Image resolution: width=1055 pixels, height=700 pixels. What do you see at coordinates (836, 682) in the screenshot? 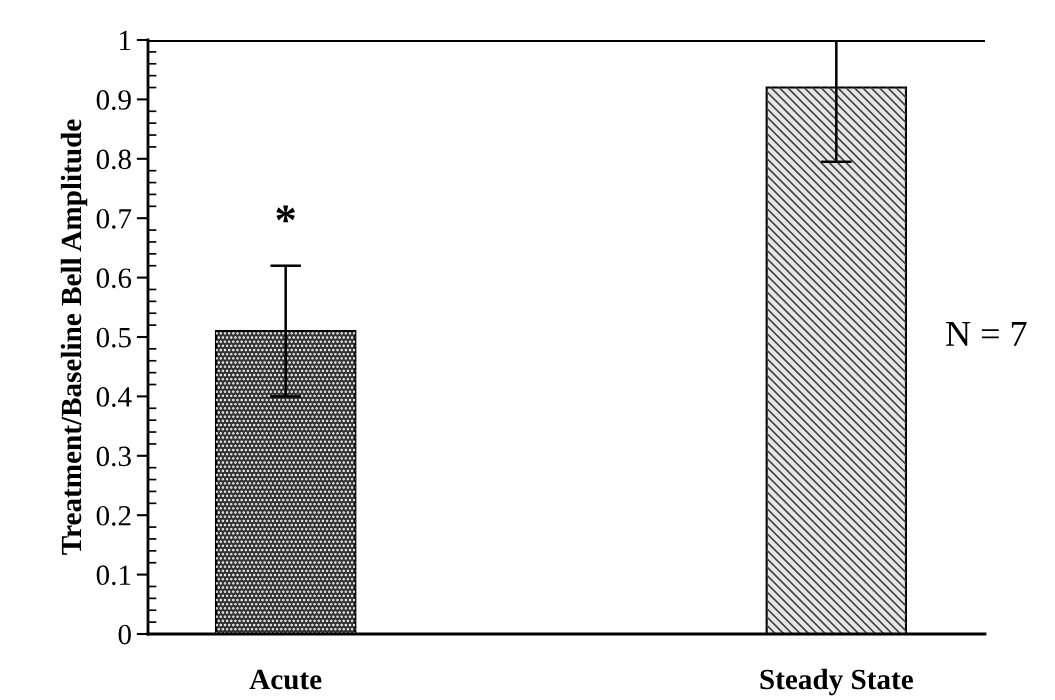
I see `x-tick-label: Steady State` at bounding box center [836, 682].